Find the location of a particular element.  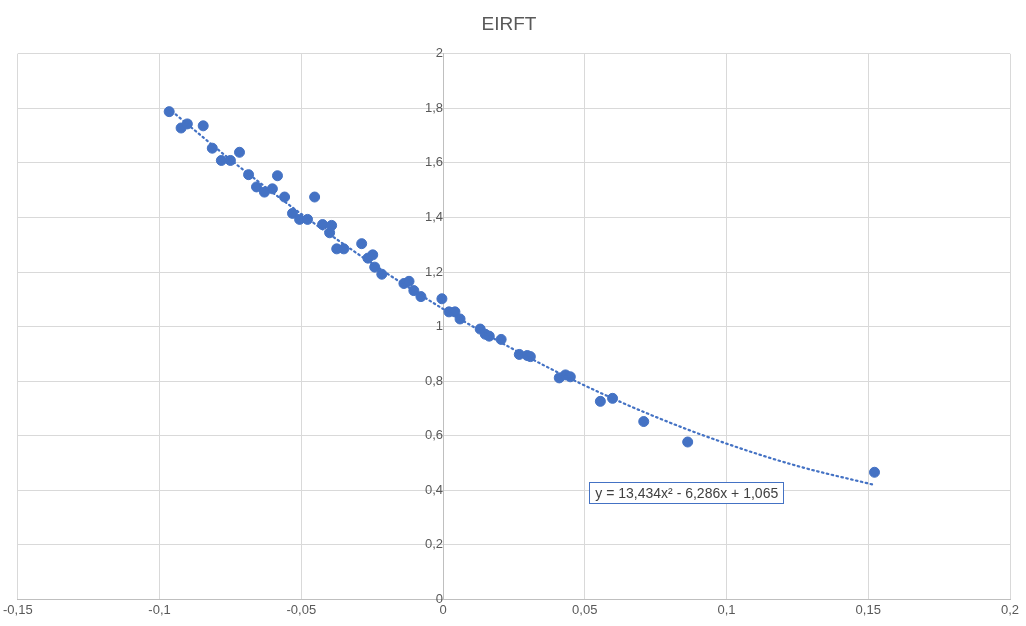

y-tick-label: 0 is located at coordinates (439, 598).